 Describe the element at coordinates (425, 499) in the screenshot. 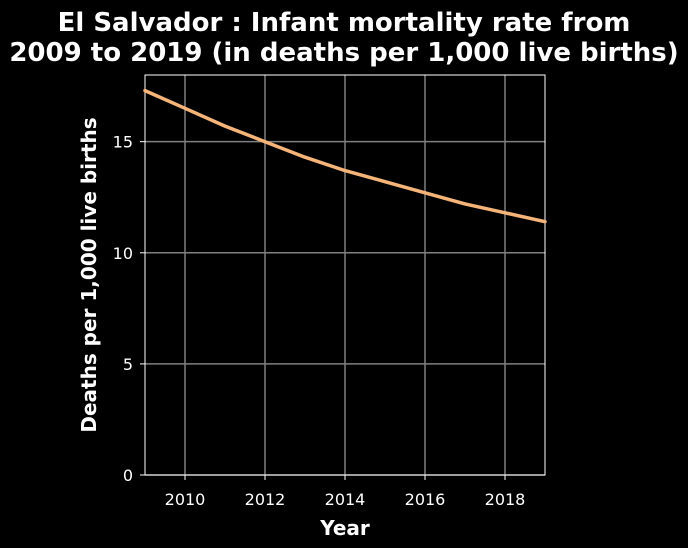

I see `x-tick-label: 2016` at that location.